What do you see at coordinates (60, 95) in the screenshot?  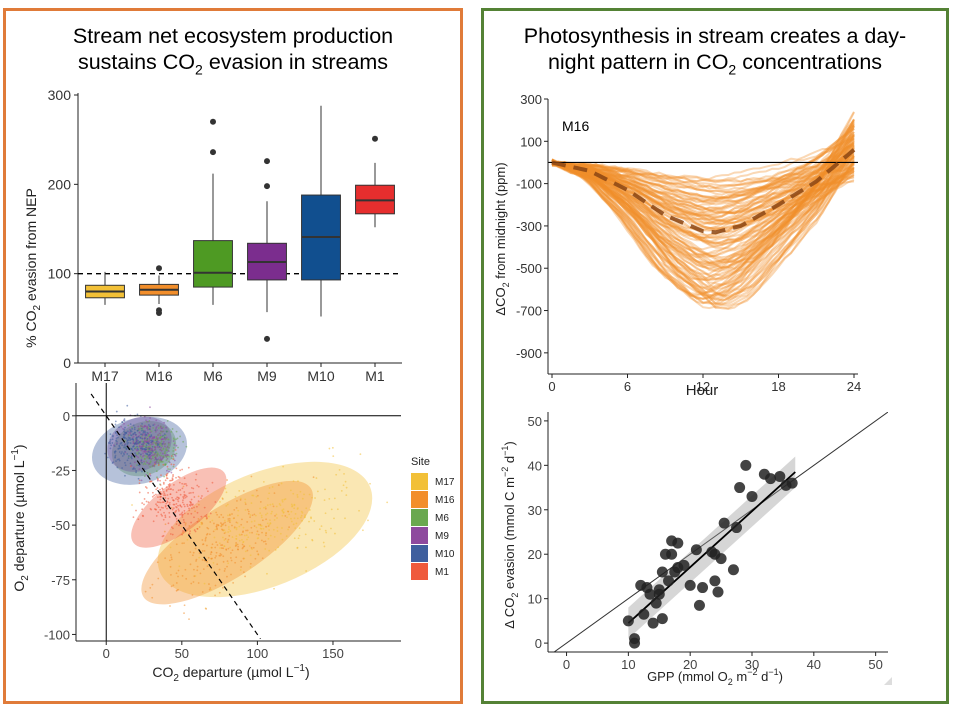 I see `boxplot-y-tick-label: 300` at bounding box center [60, 95].